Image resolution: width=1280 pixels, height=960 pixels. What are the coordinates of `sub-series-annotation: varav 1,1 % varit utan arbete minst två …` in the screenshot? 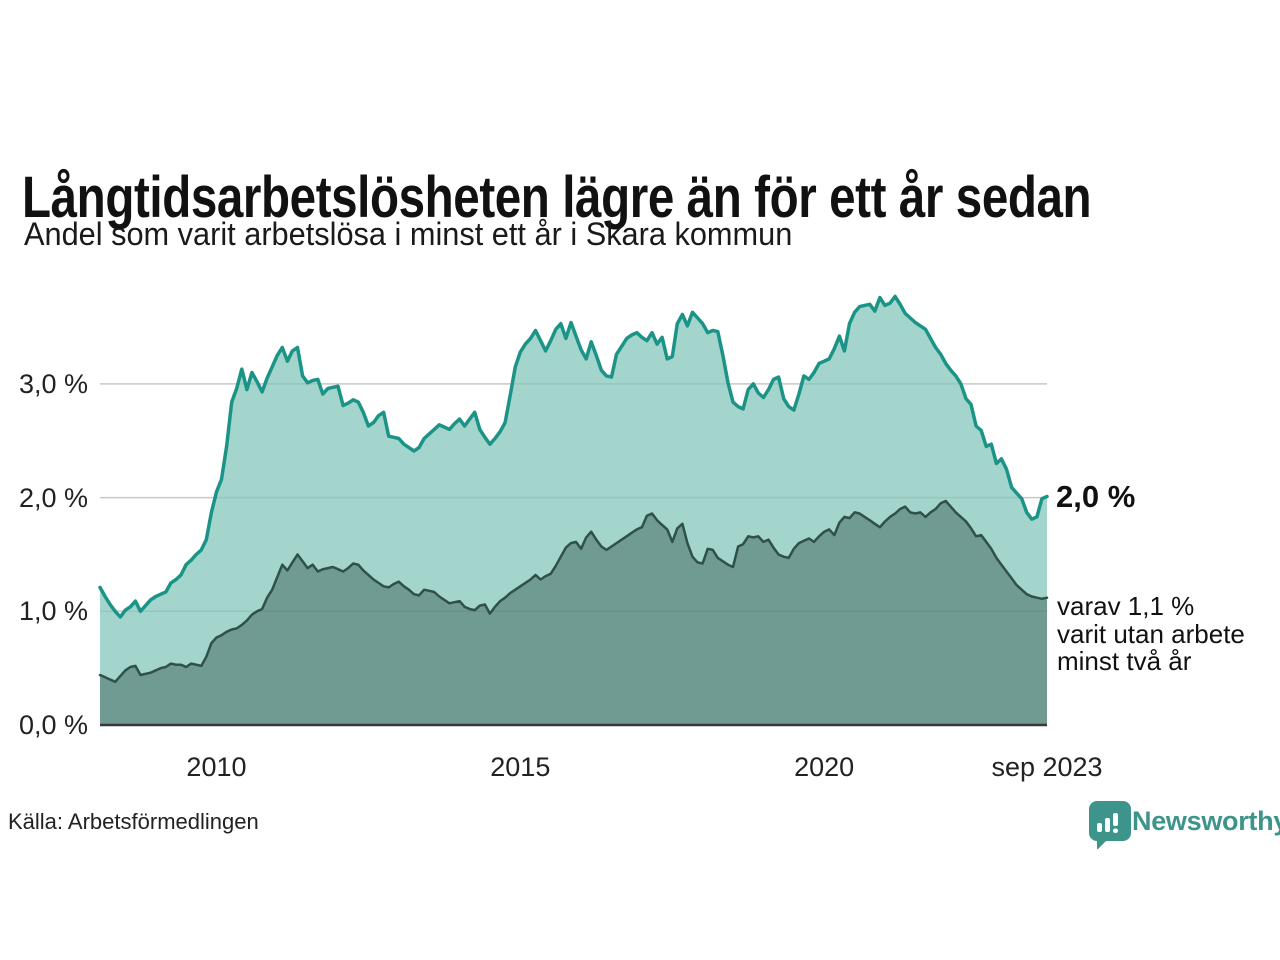 It's located at (1168, 633).